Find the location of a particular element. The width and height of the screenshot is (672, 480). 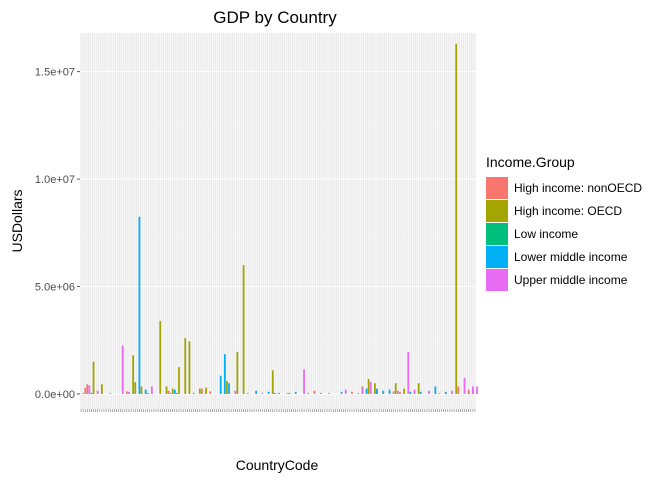

legend-label: Upper middle income is located at coordinates (571, 279).